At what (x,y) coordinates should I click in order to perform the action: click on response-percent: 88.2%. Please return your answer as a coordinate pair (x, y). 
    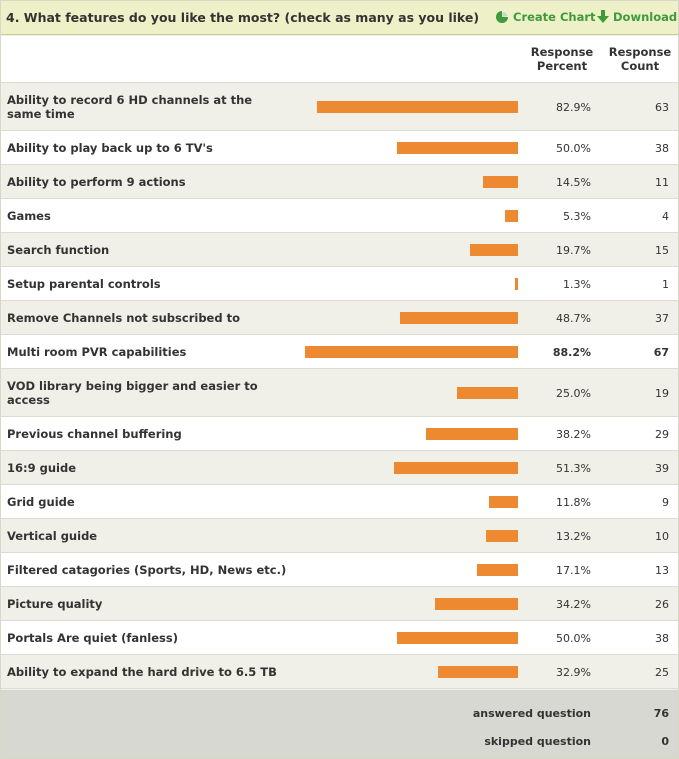
    Looking at the image, I should click on (571, 352).